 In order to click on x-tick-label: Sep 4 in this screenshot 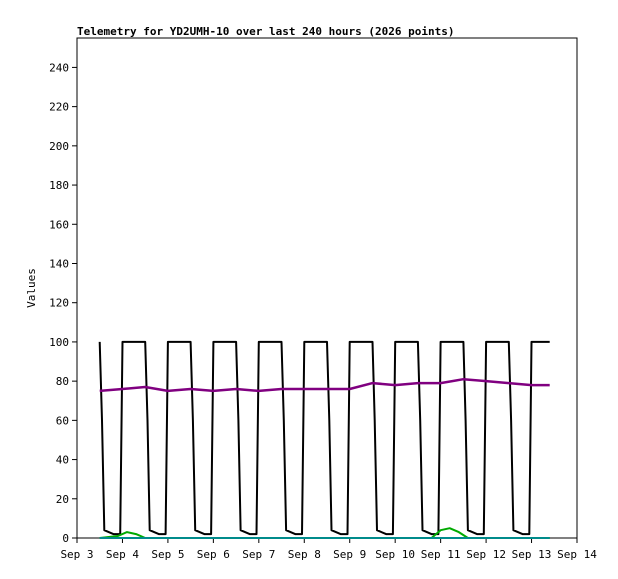, I will do `click(122, 554)`.